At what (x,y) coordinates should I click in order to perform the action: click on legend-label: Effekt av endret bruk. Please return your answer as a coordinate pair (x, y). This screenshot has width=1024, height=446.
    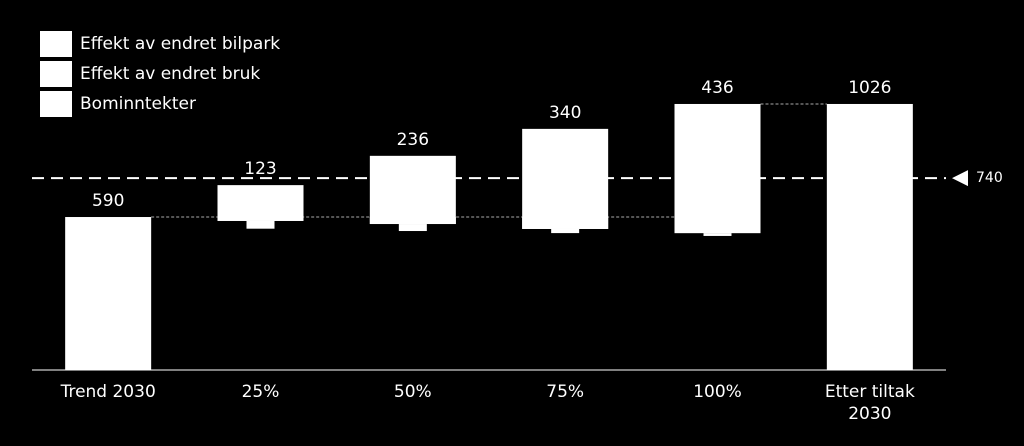
    Looking at the image, I should click on (170, 74).